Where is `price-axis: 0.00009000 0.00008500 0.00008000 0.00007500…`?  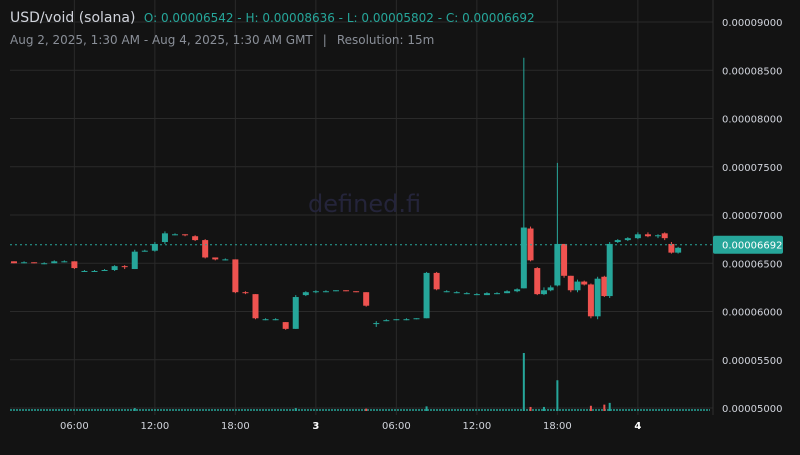
price-axis: 0.00009000 0.00008500 0.00008000 0.00007500… is located at coordinates (752, 216).